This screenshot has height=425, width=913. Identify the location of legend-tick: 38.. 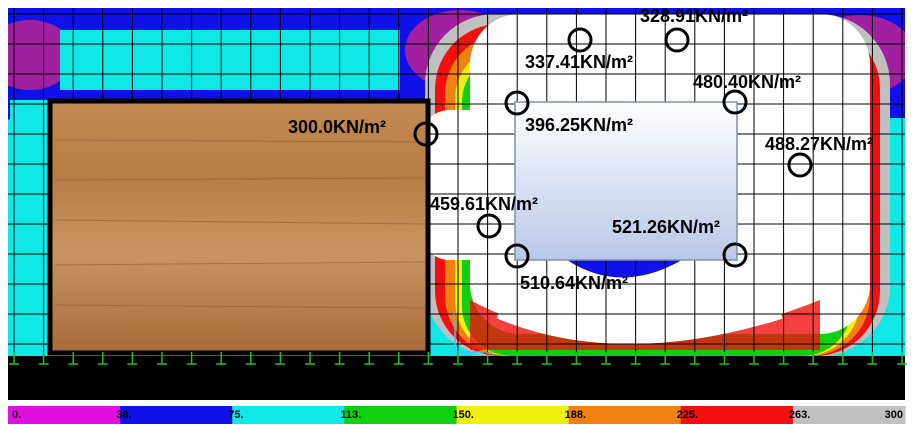
(123, 415).